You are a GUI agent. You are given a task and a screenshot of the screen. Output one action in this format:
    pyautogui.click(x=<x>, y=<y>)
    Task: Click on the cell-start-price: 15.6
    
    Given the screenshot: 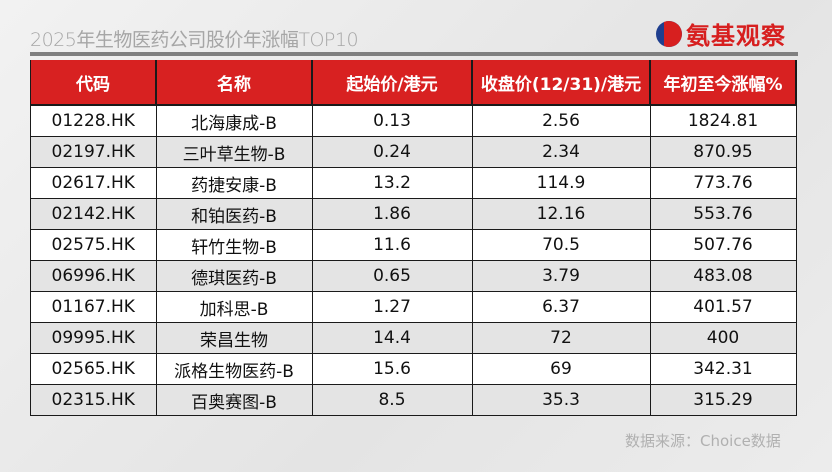 What is the action you would take?
    pyautogui.click(x=392, y=369)
    